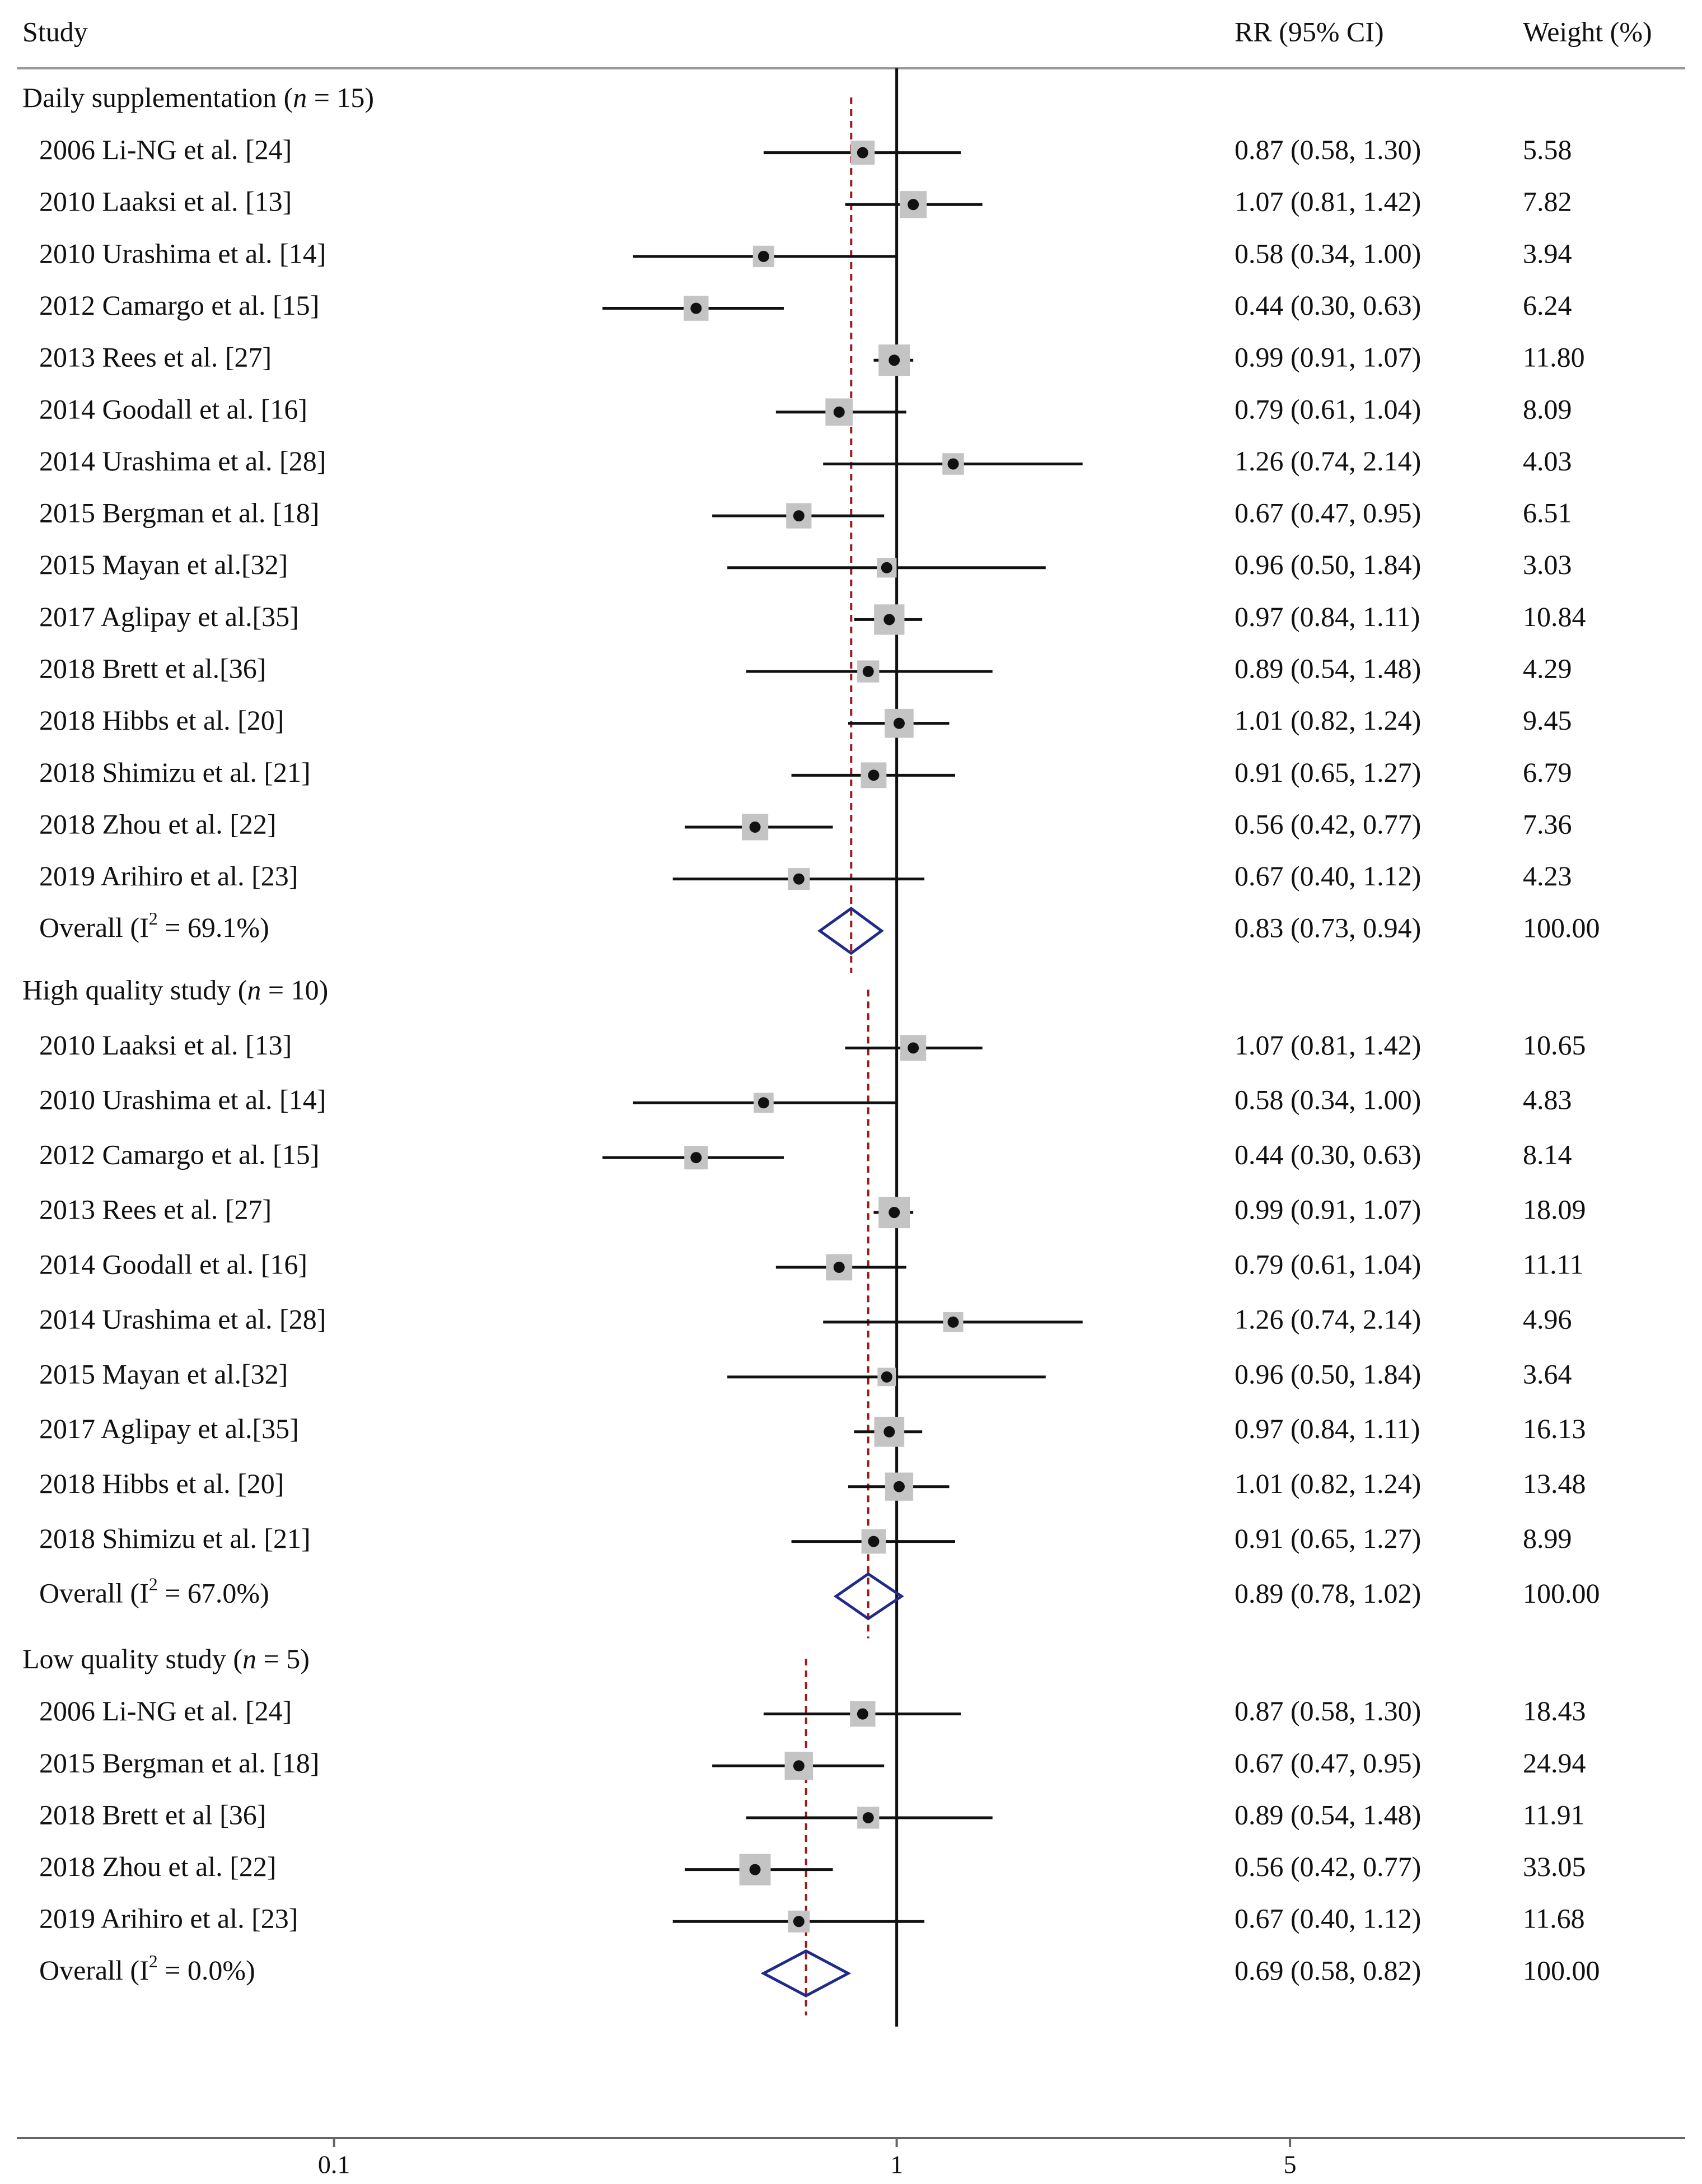  Describe the element at coordinates (1554, 1045) in the screenshot. I see `group-high-study-1-weight: 10.65` at that location.